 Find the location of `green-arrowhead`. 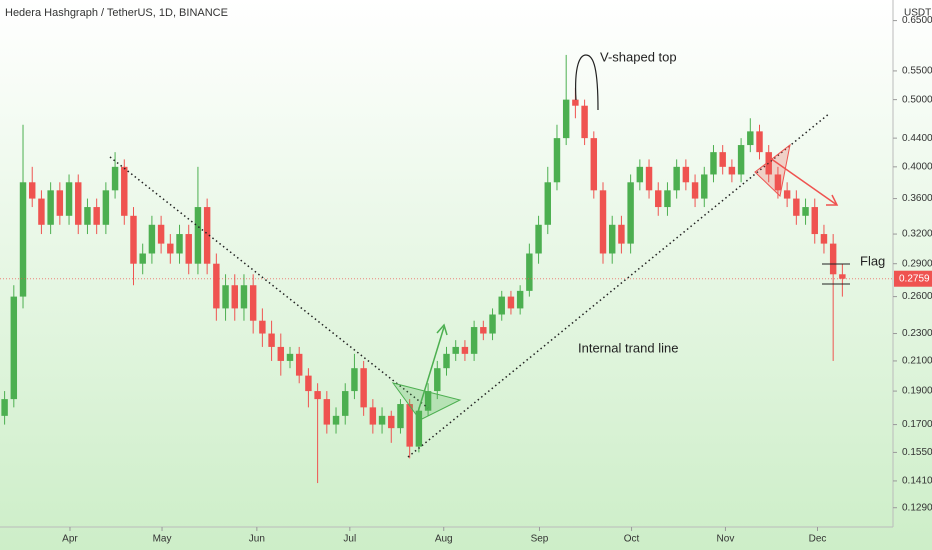

green-arrowhead is located at coordinates (442, 329).